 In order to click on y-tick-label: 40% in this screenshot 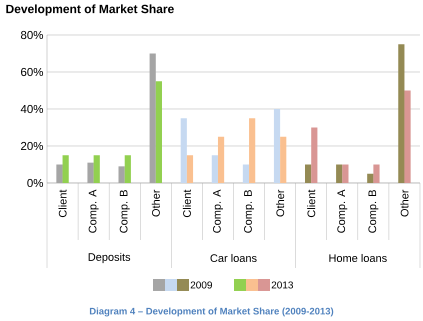, I will do `click(32, 109)`.